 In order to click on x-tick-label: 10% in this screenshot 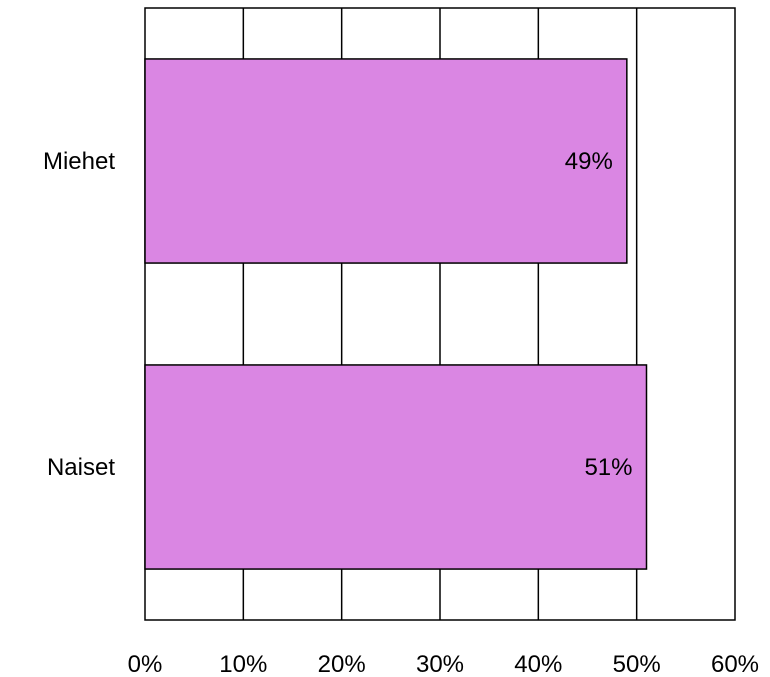, I will do `click(243, 664)`.